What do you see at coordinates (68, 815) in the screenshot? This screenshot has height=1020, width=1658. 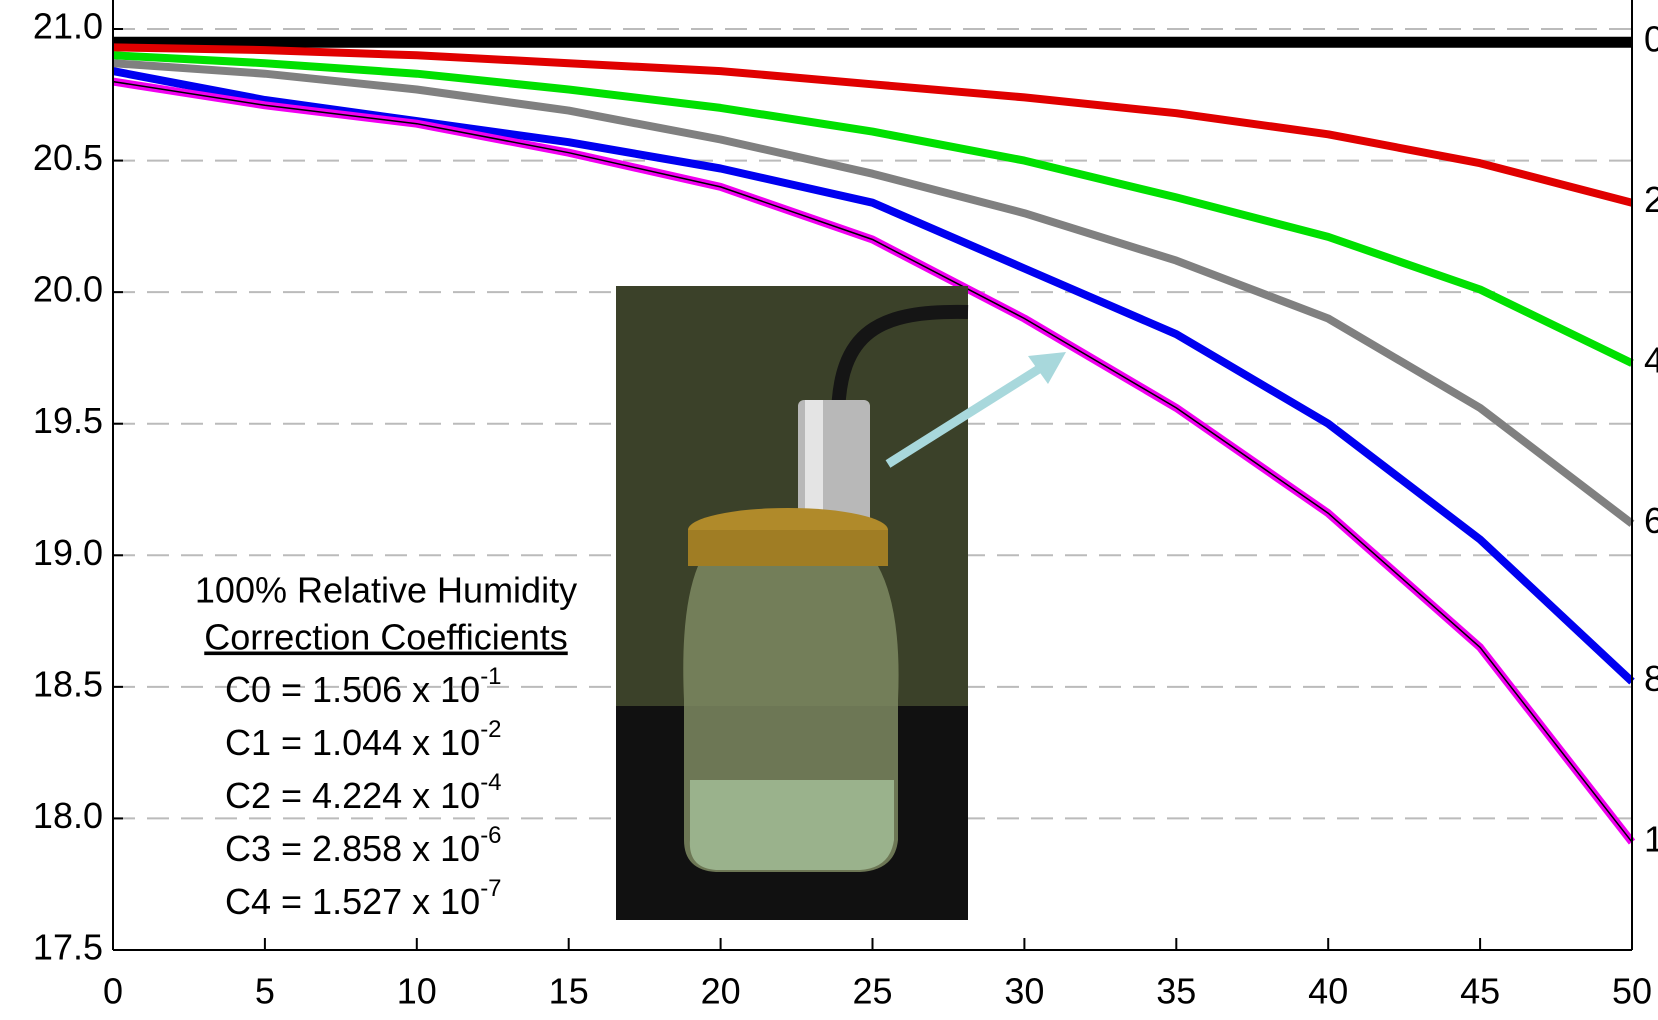 I see `y-tick-label: 18.0` at bounding box center [68, 815].